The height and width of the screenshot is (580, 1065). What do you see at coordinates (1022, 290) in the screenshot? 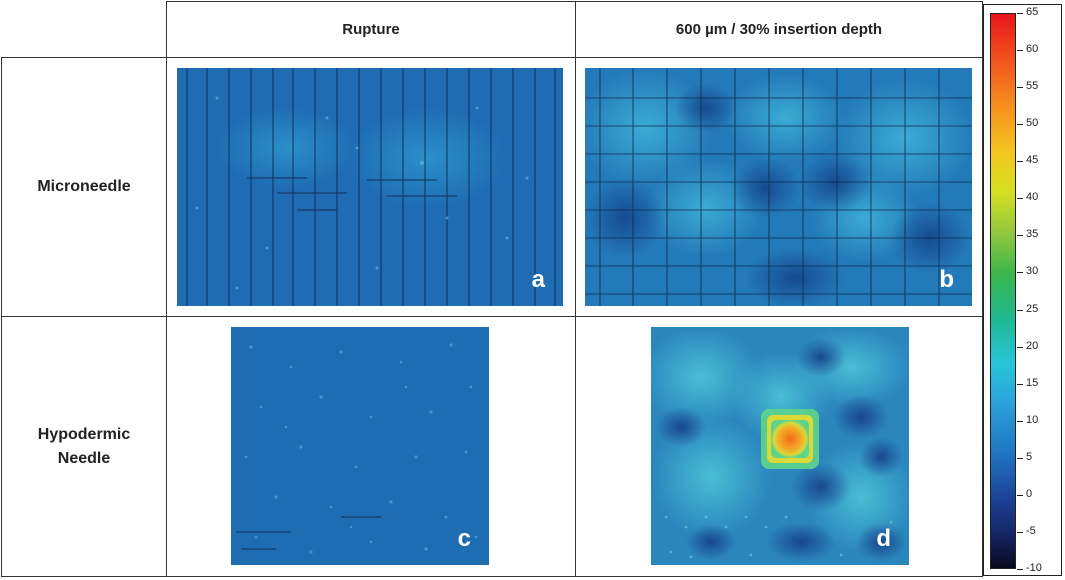
I see `colorbar-frame: 65 60 55 50 45 40 35 30 25 20 15 10 5 0 -5 -10` at bounding box center [1022, 290].